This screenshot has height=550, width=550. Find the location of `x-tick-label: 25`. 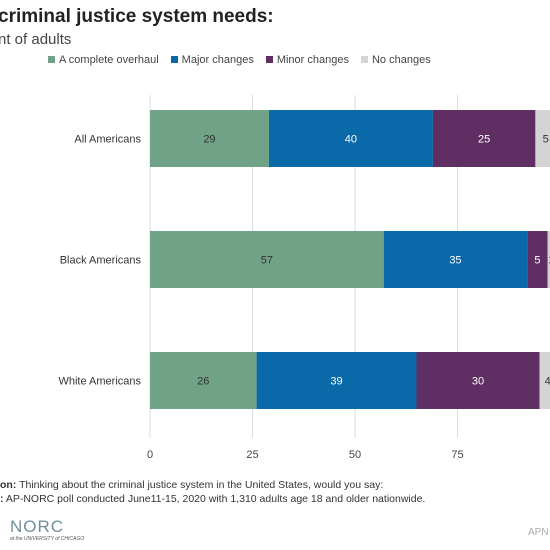

x-tick-label: 25 is located at coordinates (252, 455).